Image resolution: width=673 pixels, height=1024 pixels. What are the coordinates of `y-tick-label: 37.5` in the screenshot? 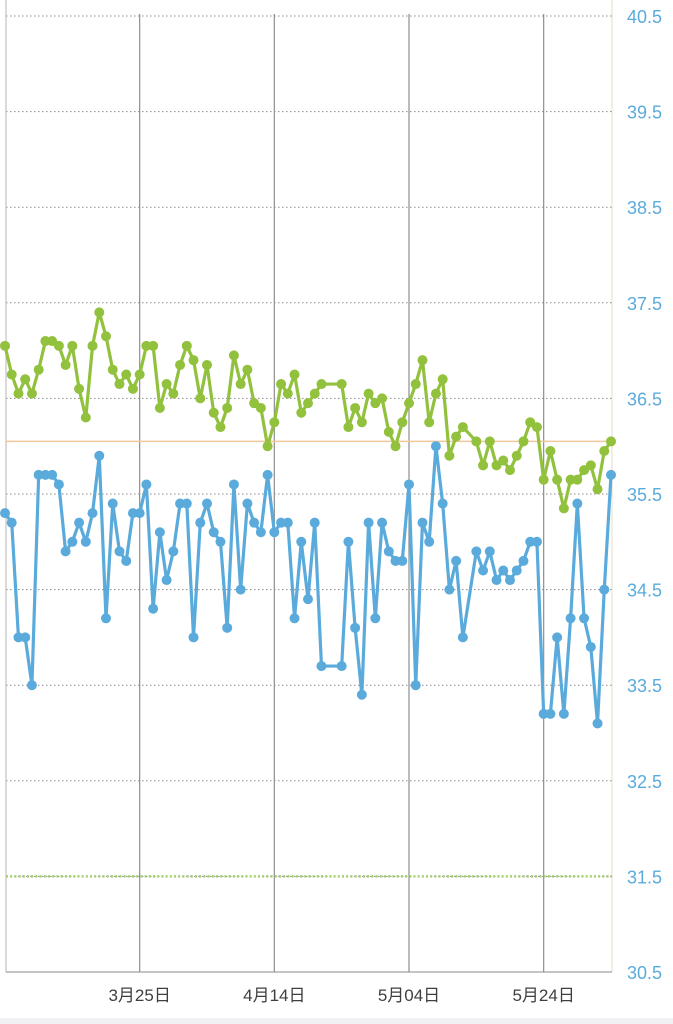 It's located at (644, 304).